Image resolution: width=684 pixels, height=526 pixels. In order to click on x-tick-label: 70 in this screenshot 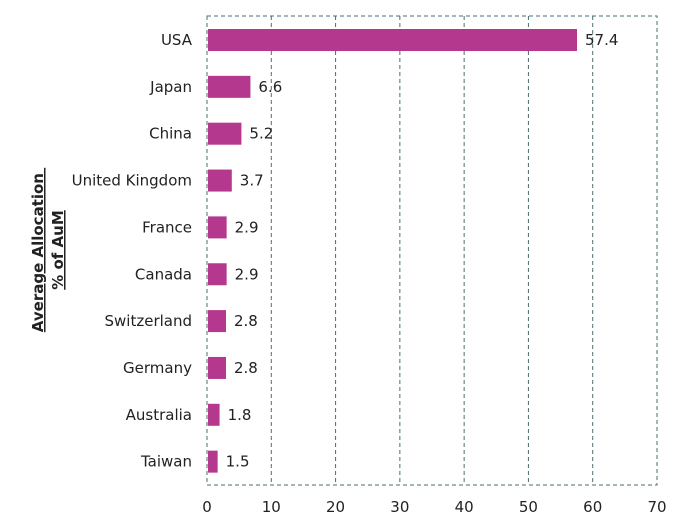, I will do `click(656, 507)`.